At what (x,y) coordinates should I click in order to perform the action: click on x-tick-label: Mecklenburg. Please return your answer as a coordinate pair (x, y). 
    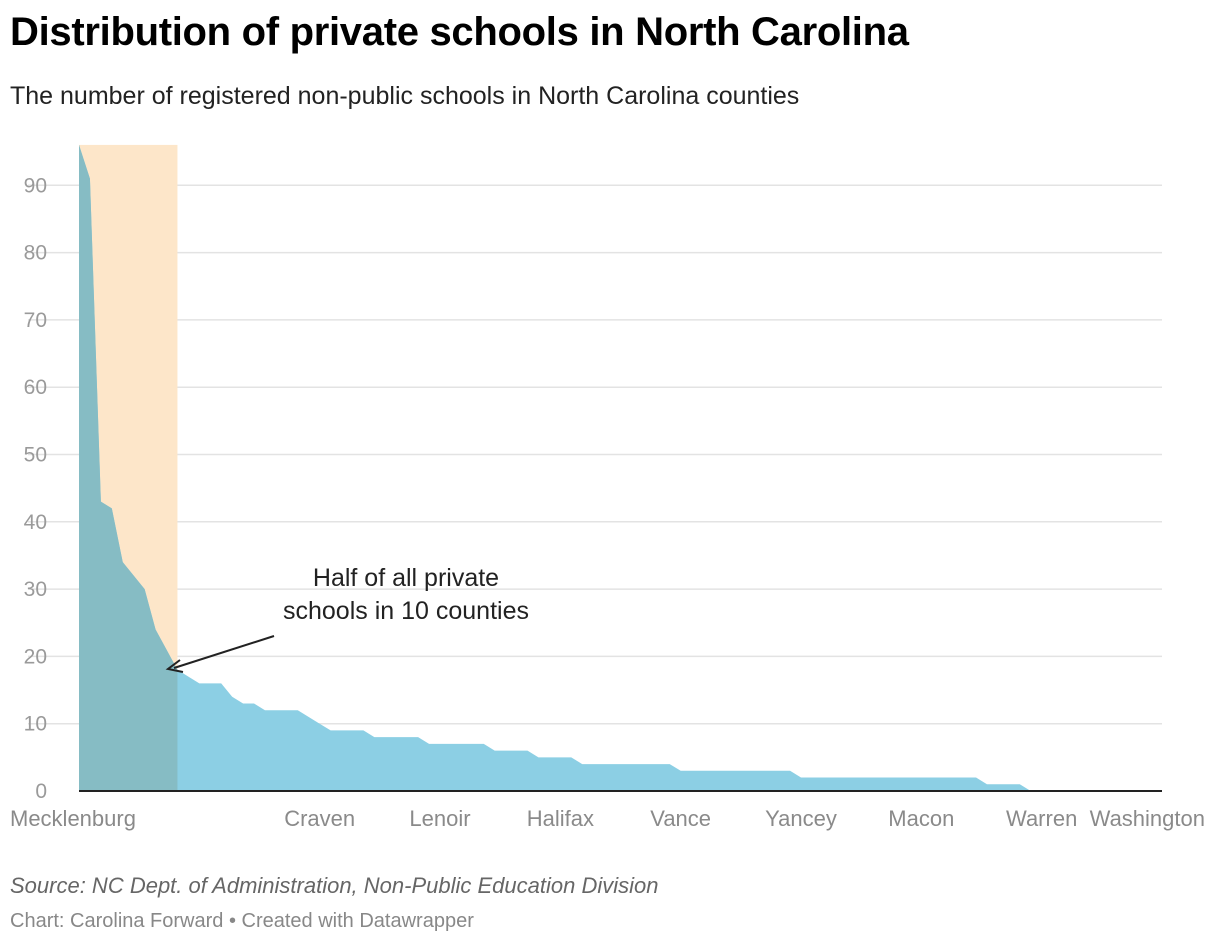
    Looking at the image, I should click on (73, 818).